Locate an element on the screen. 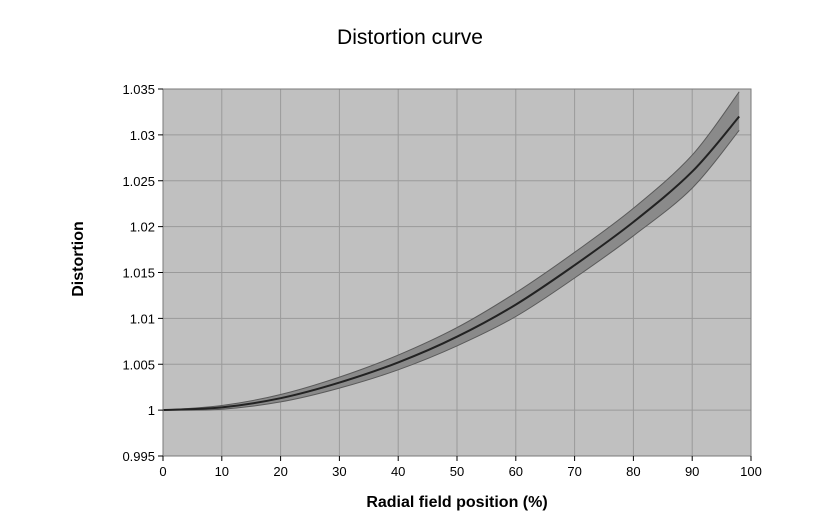  x-tick-label: 0 is located at coordinates (162, 471).